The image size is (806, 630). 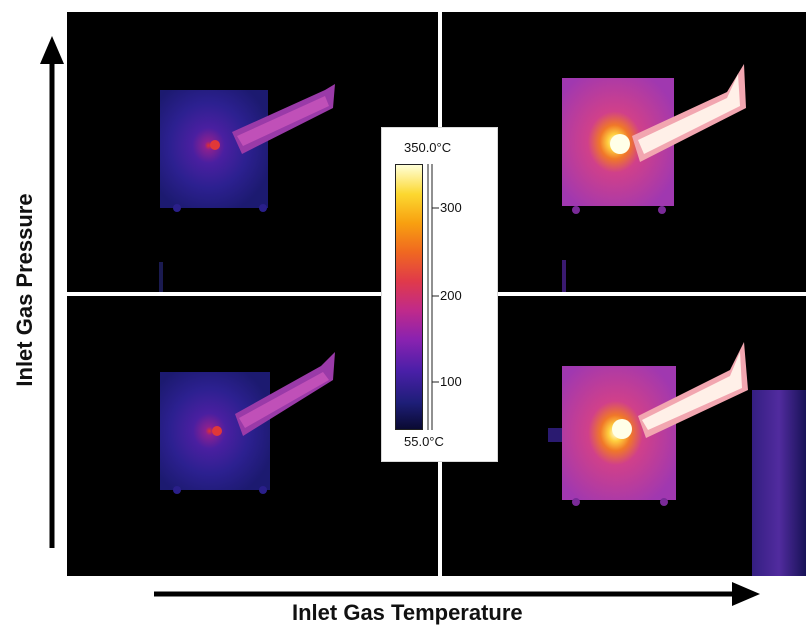 I want to click on x-arrowhead-icon, so click(x=746, y=594).